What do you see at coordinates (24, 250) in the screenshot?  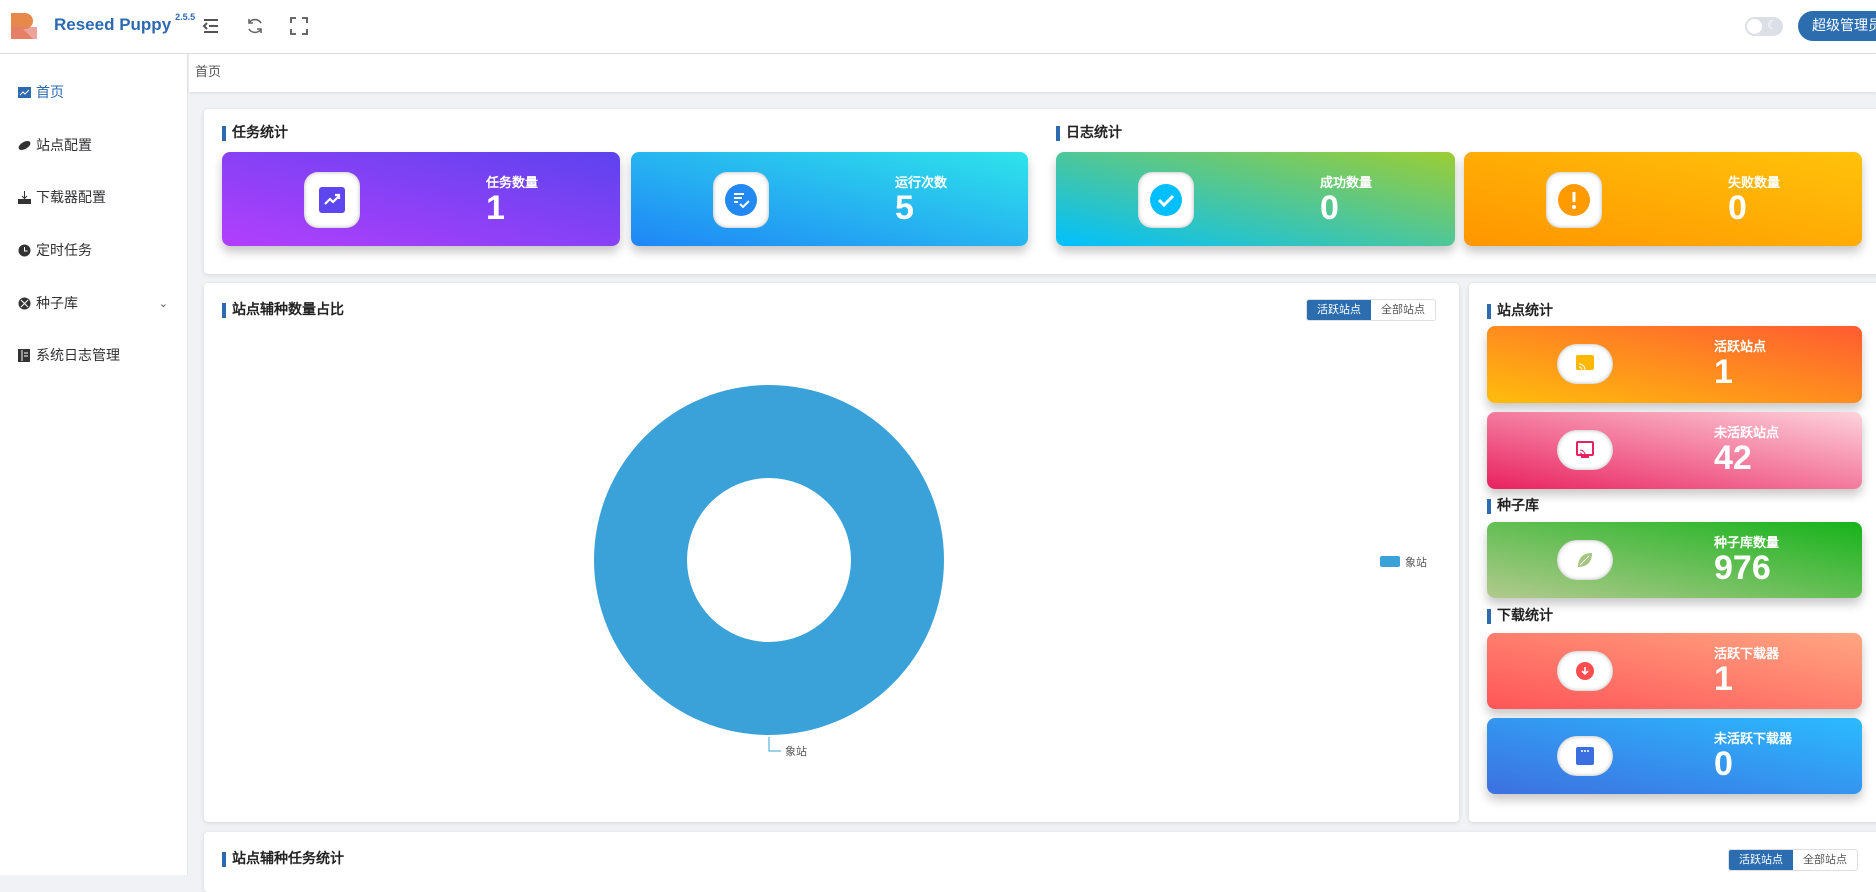 I see `clock-icon` at bounding box center [24, 250].